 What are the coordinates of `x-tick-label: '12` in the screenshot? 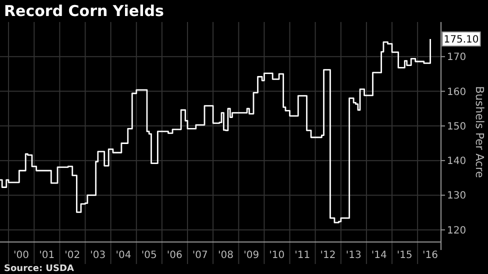 It's located at (328, 255).